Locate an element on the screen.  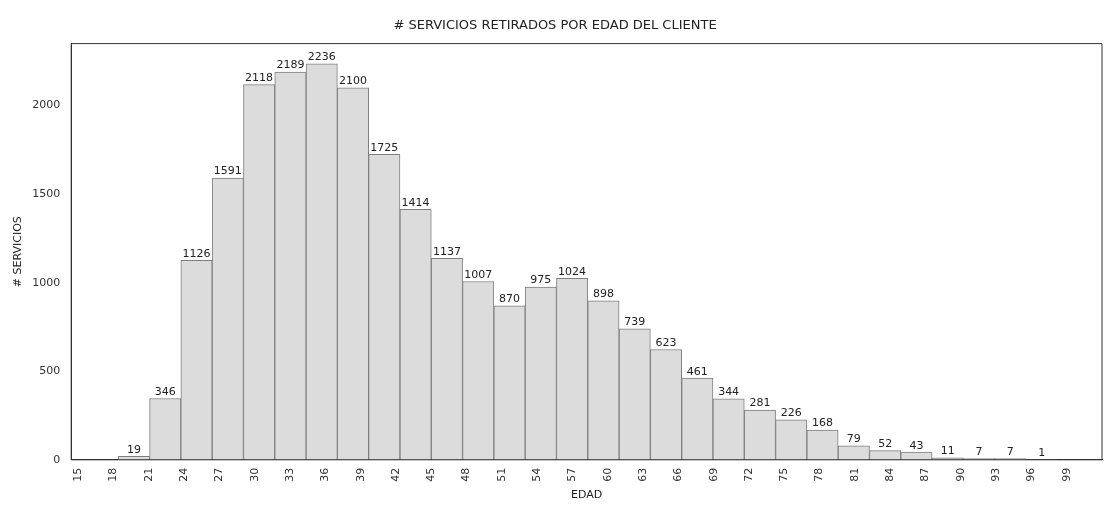
data-label: 898 is located at coordinates (603, 294).